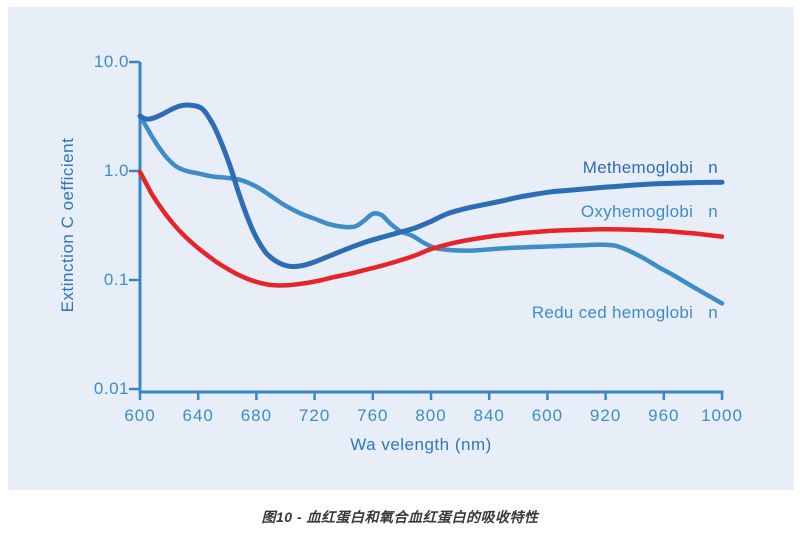 Image resolution: width=800 pixels, height=533 pixels. What do you see at coordinates (605, 415) in the screenshot?
I see `x-tick-label: 920` at bounding box center [605, 415].